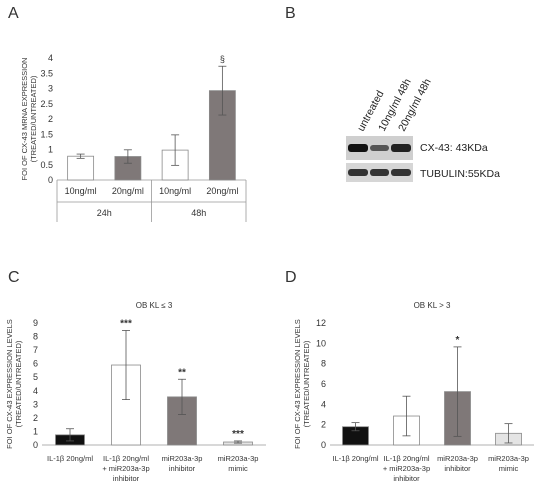 The width and height of the screenshot is (550, 489). I want to click on band-label-tubulin: TUBULIN:55KDa, so click(460, 174).